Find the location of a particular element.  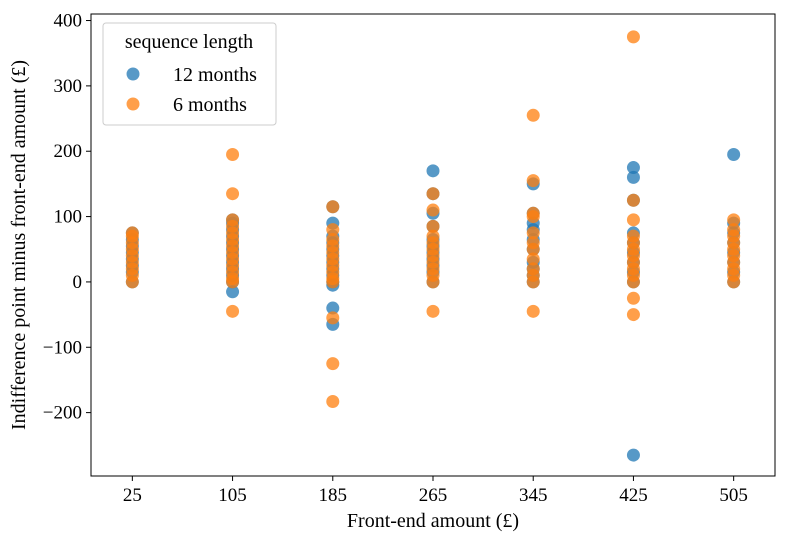

y-tick-label: −200 is located at coordinates (62, 413).